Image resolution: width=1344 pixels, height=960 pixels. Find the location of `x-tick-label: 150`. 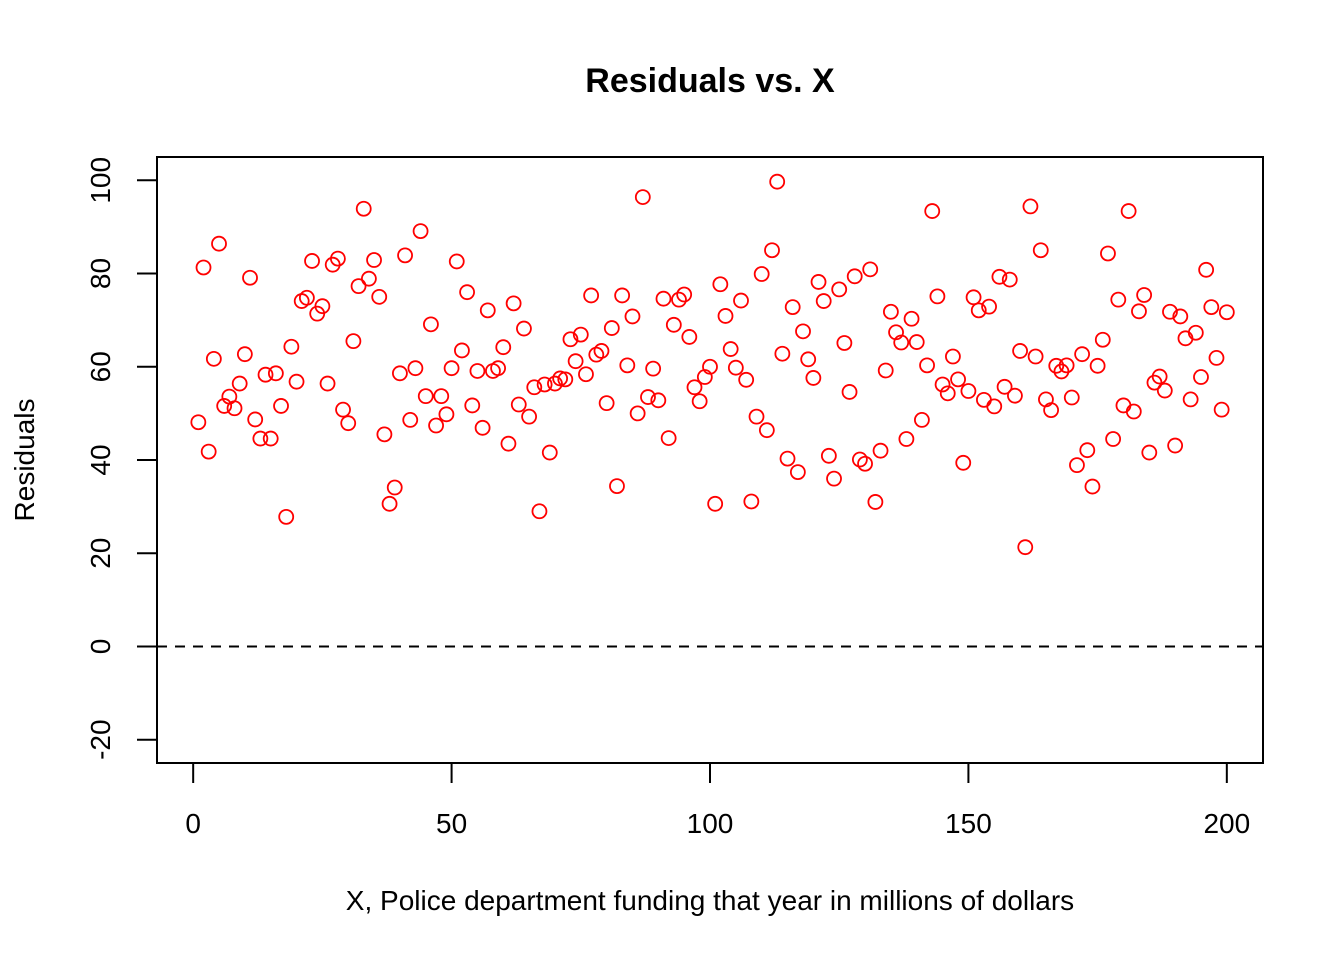

x-tick-label: 150 is located at coordinates (968, 823).